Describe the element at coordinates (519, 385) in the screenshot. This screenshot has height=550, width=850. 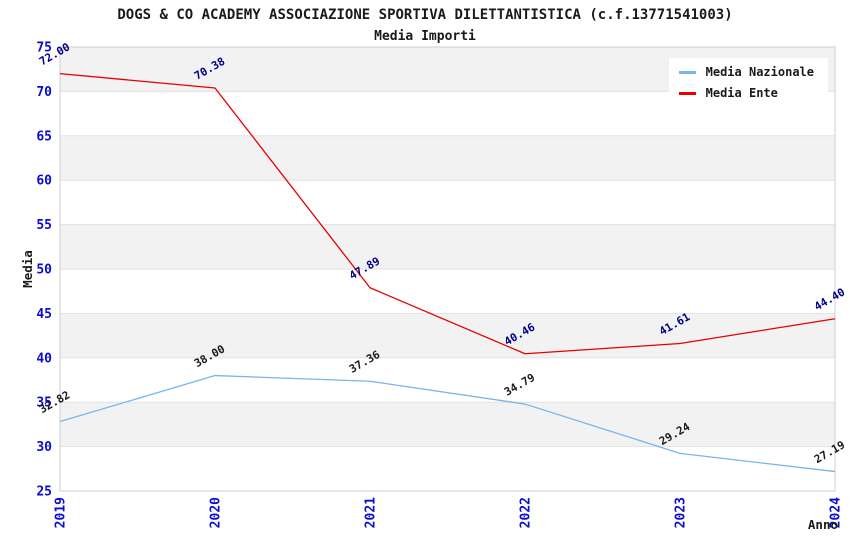
I see `point-label: 34.79` at that location.